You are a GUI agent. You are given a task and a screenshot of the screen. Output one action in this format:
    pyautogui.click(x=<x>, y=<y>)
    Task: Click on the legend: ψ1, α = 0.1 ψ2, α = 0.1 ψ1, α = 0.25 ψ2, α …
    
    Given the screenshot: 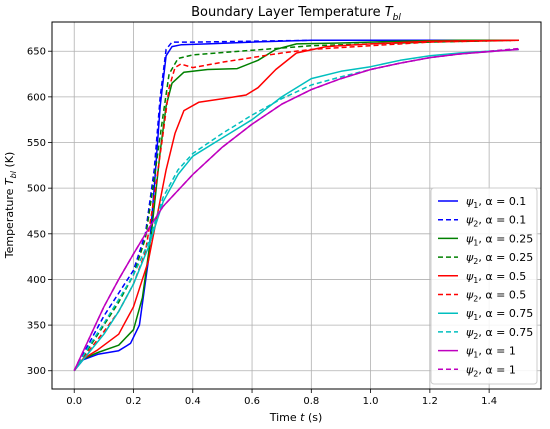 What is the action you would take?
    pyautogui.click(x=484, y=286)
    